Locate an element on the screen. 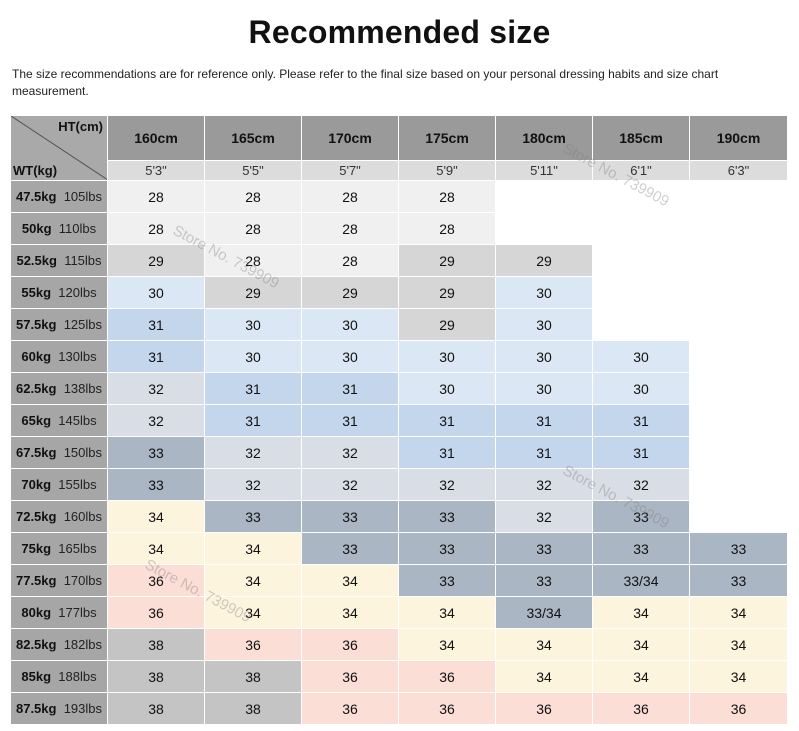 Image resolution: width=799 pixels, height=731 pixels. height-ft-header: 5'11" is located at coordinates (544, 170).